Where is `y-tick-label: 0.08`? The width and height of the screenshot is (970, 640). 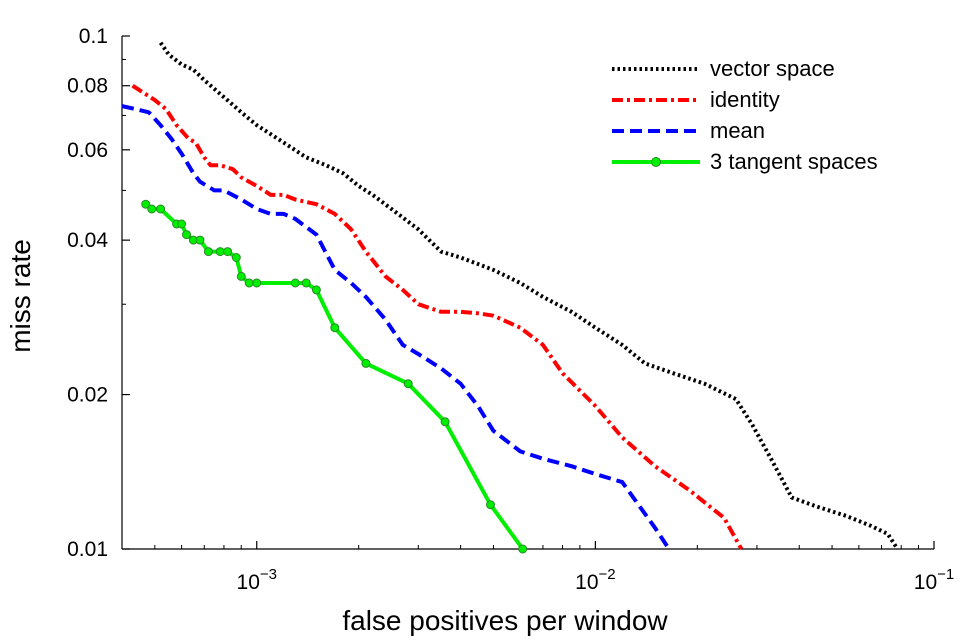 y-tick-label: 0.08 is located at coordinates (87, 86).